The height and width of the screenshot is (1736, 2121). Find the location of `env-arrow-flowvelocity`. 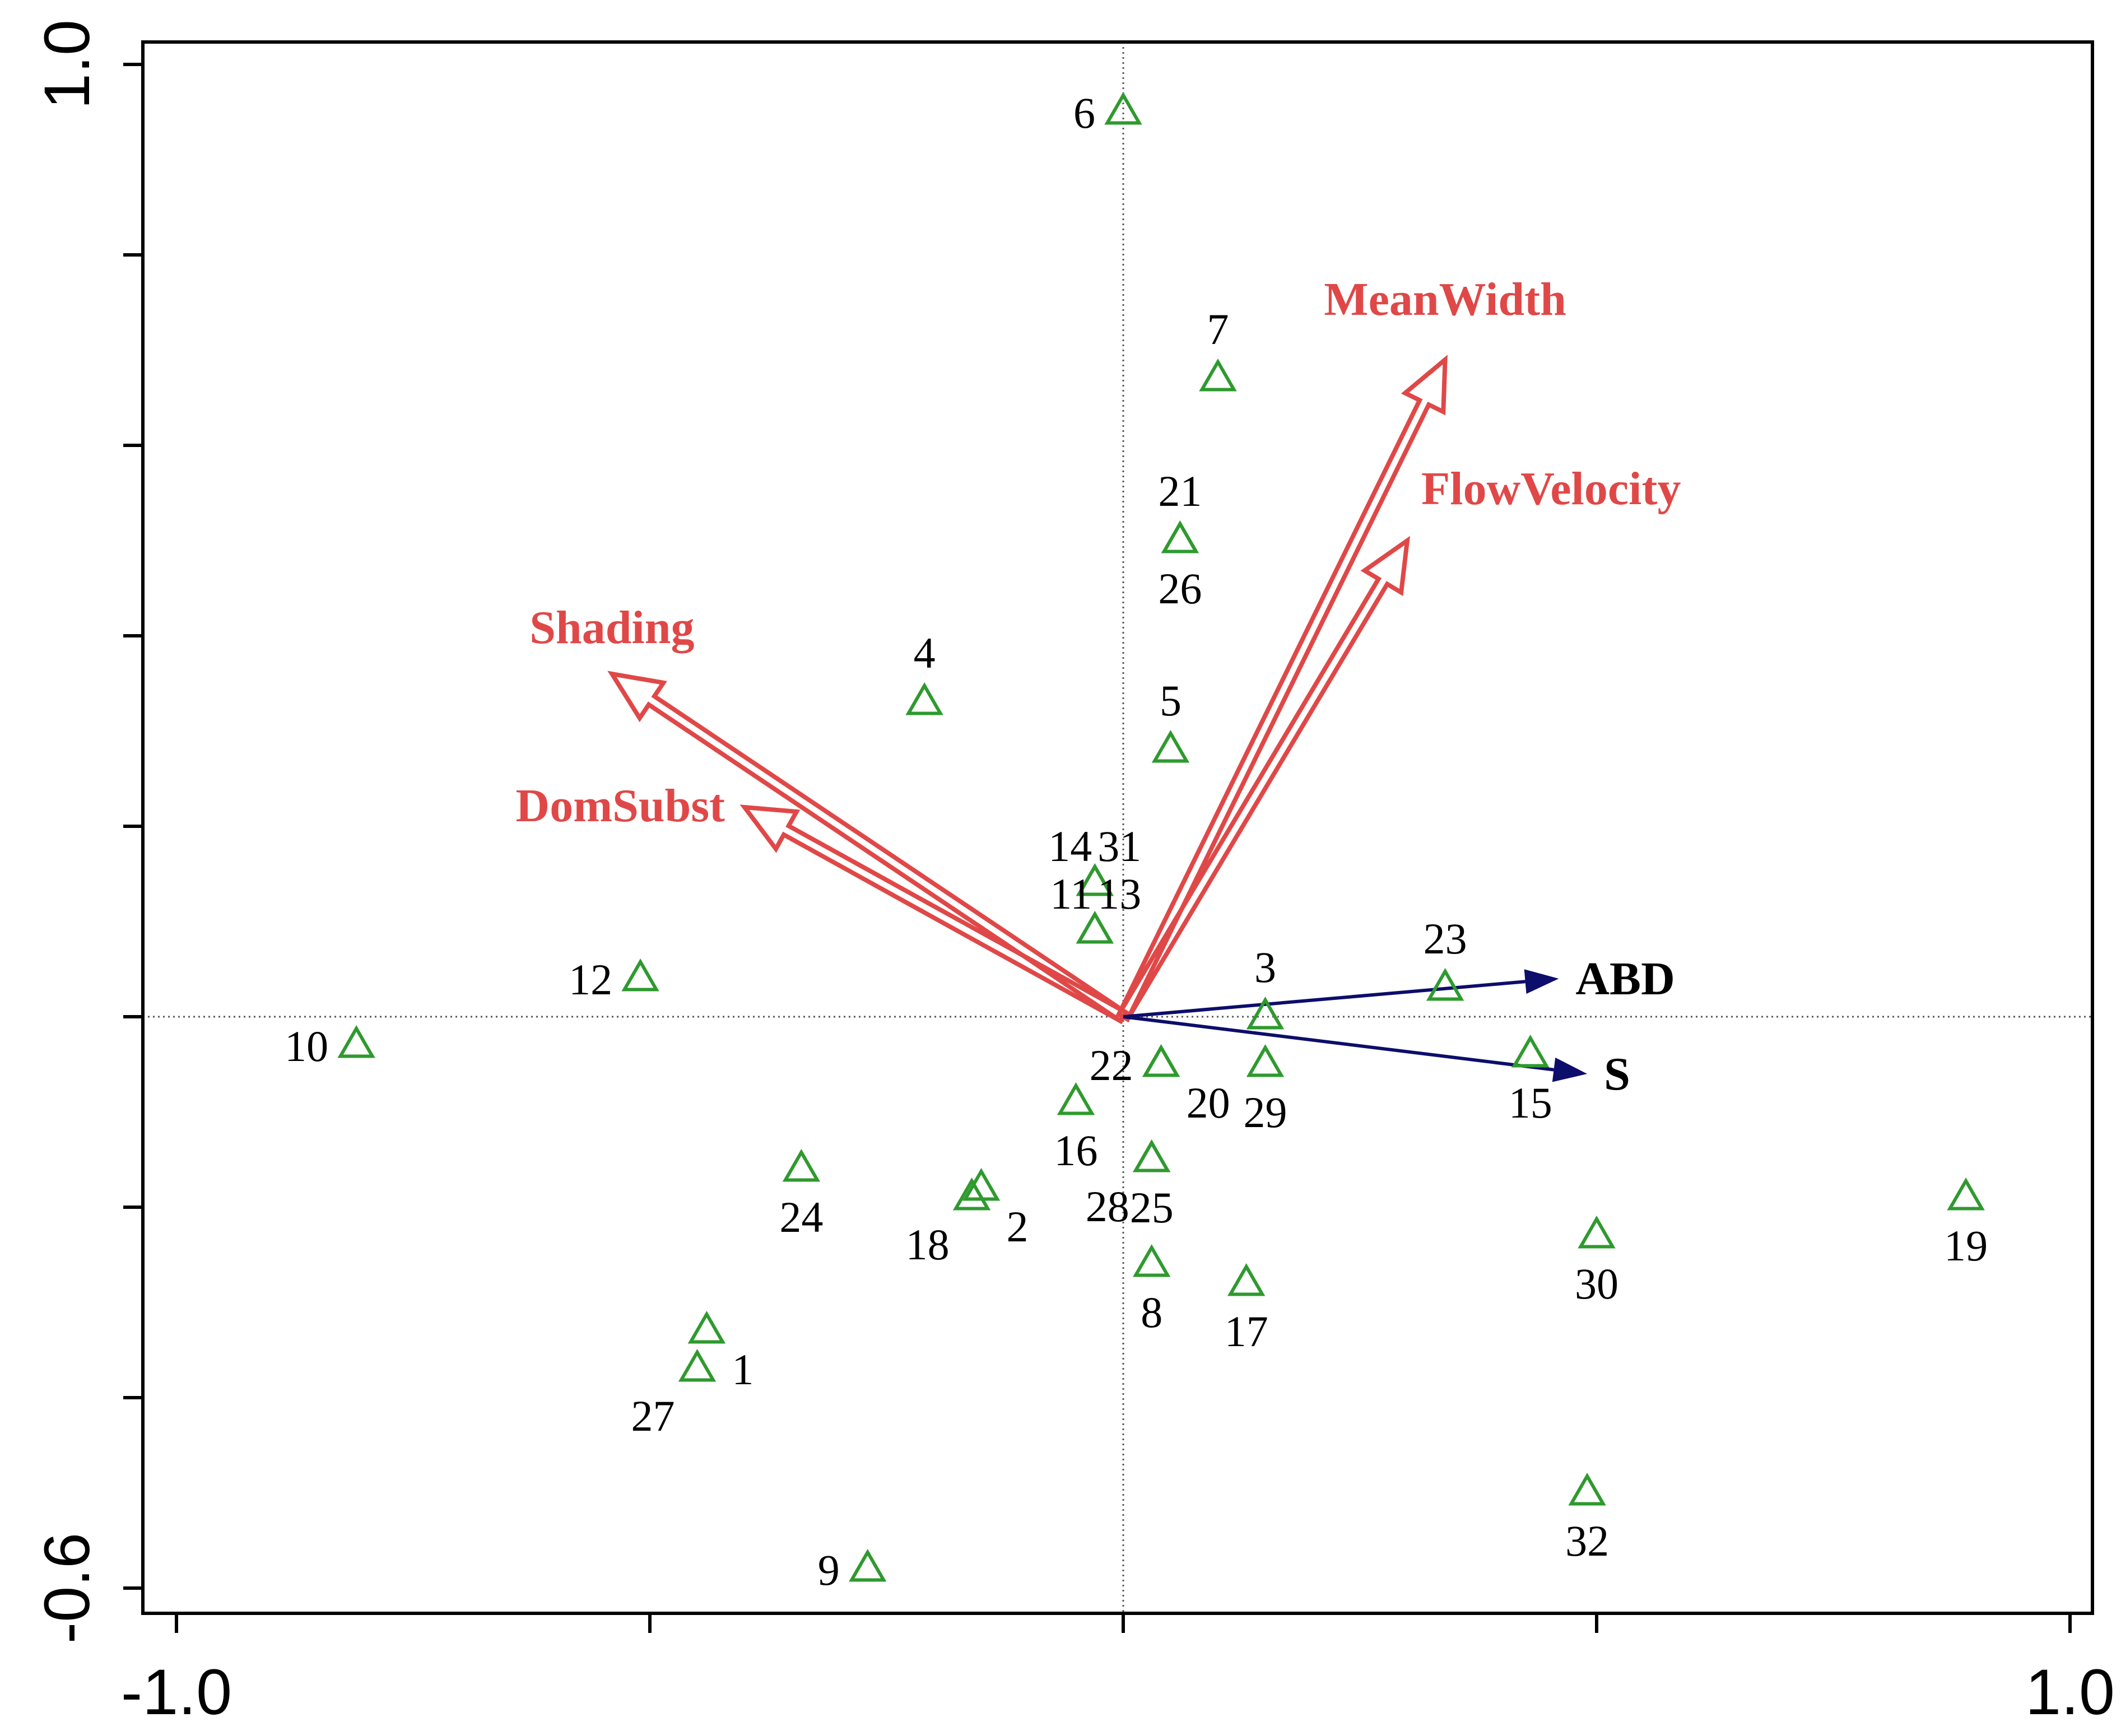

env-arrow-flowvelocity is located at coordinates (1263, 779).